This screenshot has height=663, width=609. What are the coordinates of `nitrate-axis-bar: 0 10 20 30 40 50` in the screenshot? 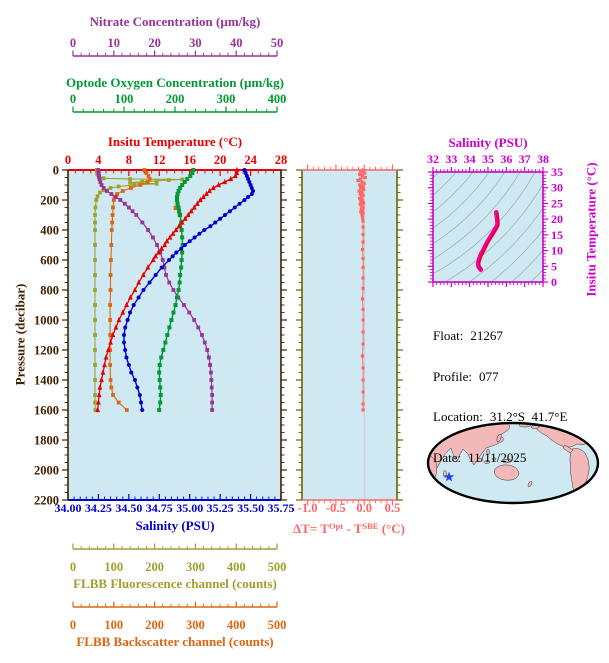 It's located at (177, 46).